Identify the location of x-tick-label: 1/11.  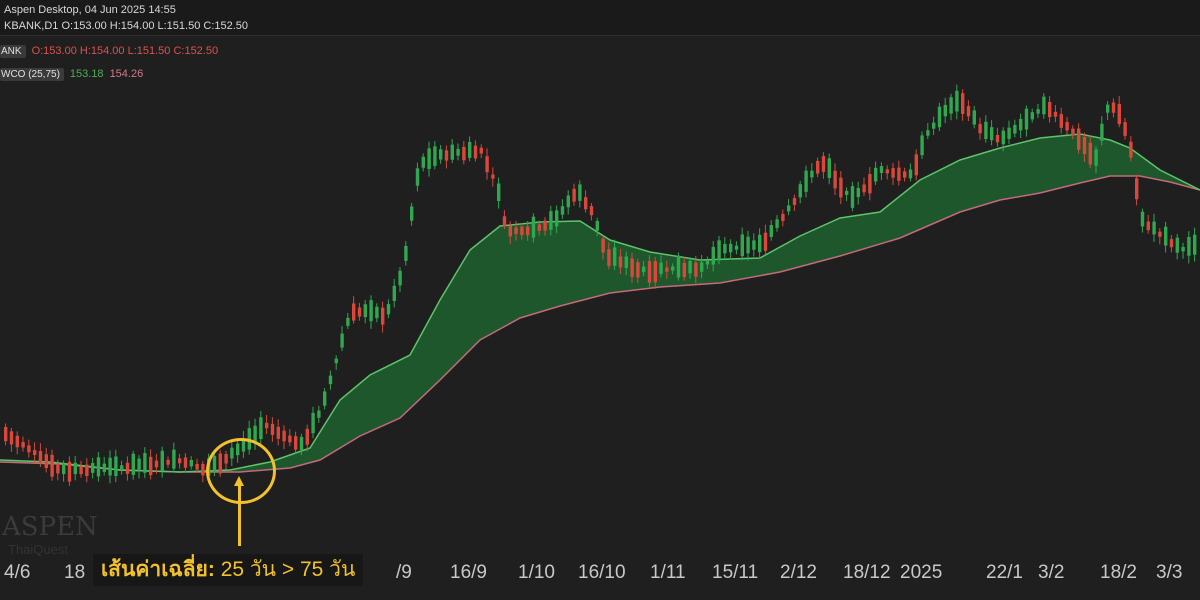
(668, 572).